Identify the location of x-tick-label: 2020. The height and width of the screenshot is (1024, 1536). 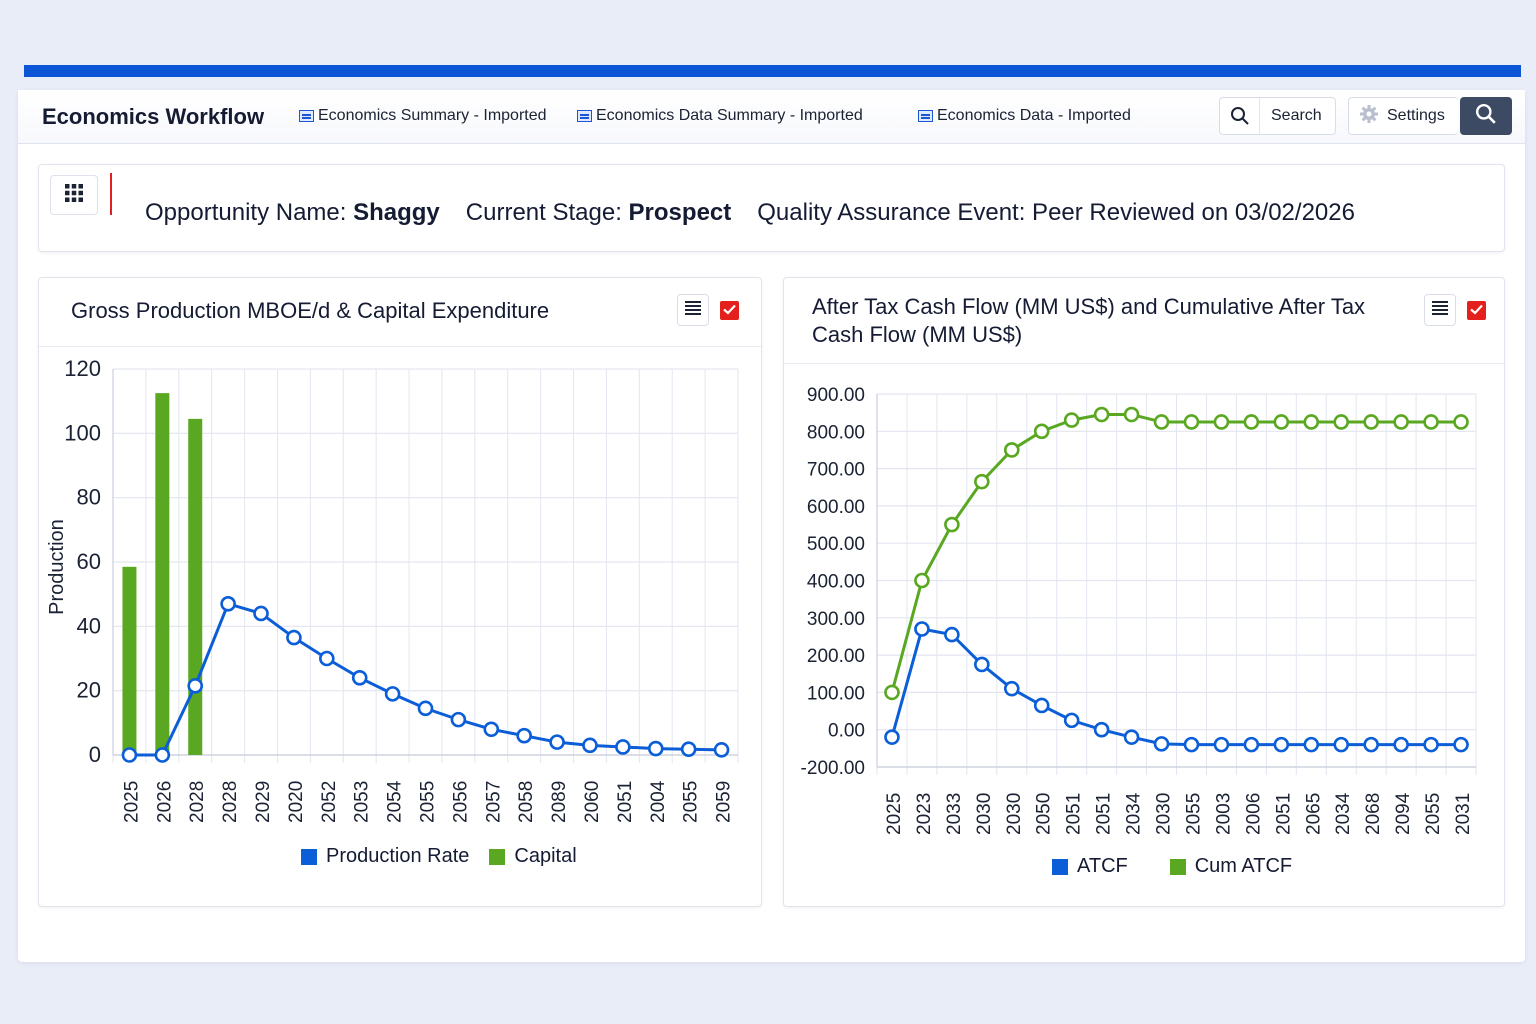
(296, 802).